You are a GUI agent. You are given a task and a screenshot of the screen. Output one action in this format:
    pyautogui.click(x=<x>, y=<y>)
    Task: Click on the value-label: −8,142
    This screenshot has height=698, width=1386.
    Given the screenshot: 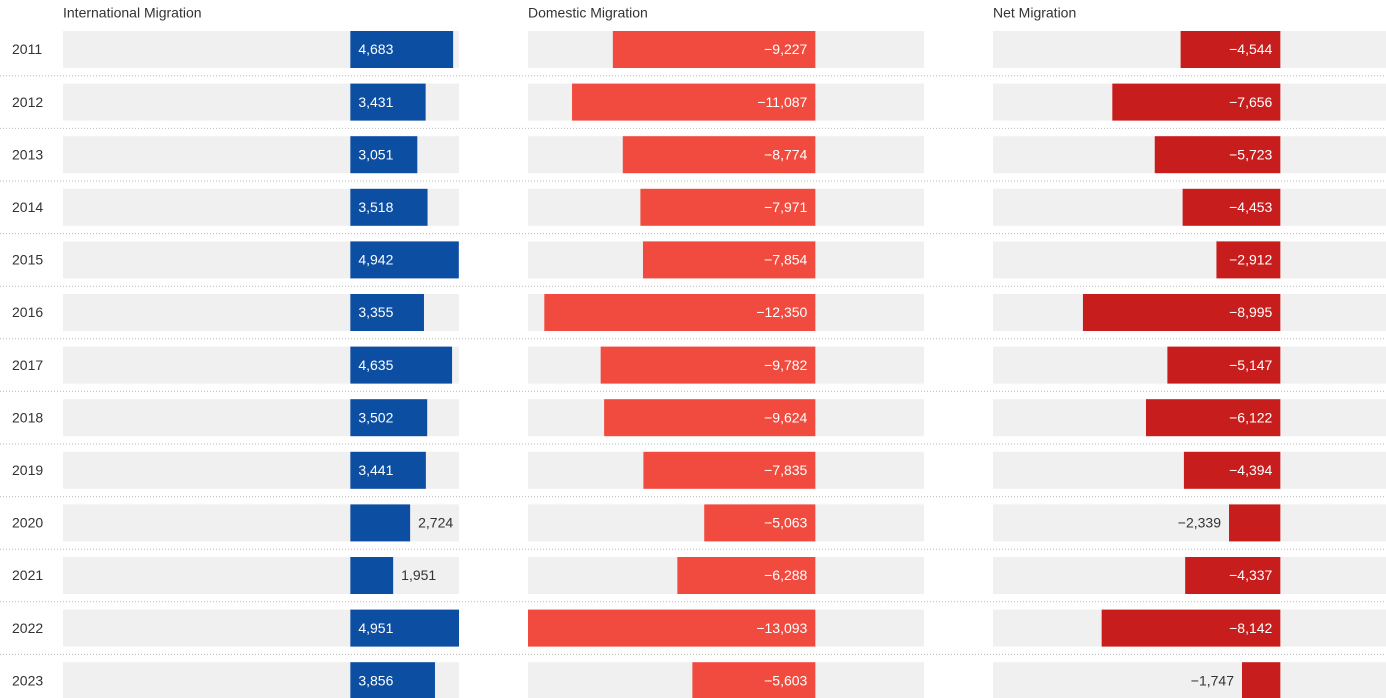 What is the action you would take?
    pyautogui.click(x=1250, y=628)
    